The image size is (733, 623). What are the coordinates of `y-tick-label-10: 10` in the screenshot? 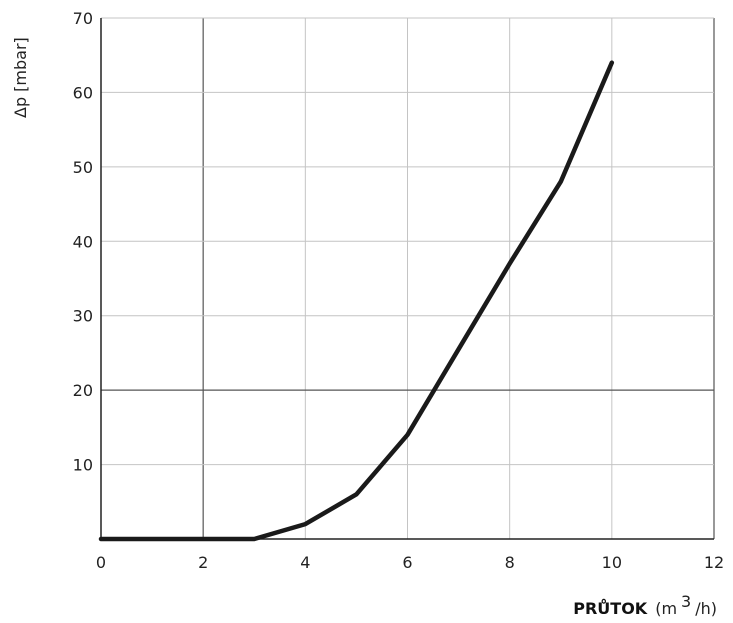 It's located at (83, 465).